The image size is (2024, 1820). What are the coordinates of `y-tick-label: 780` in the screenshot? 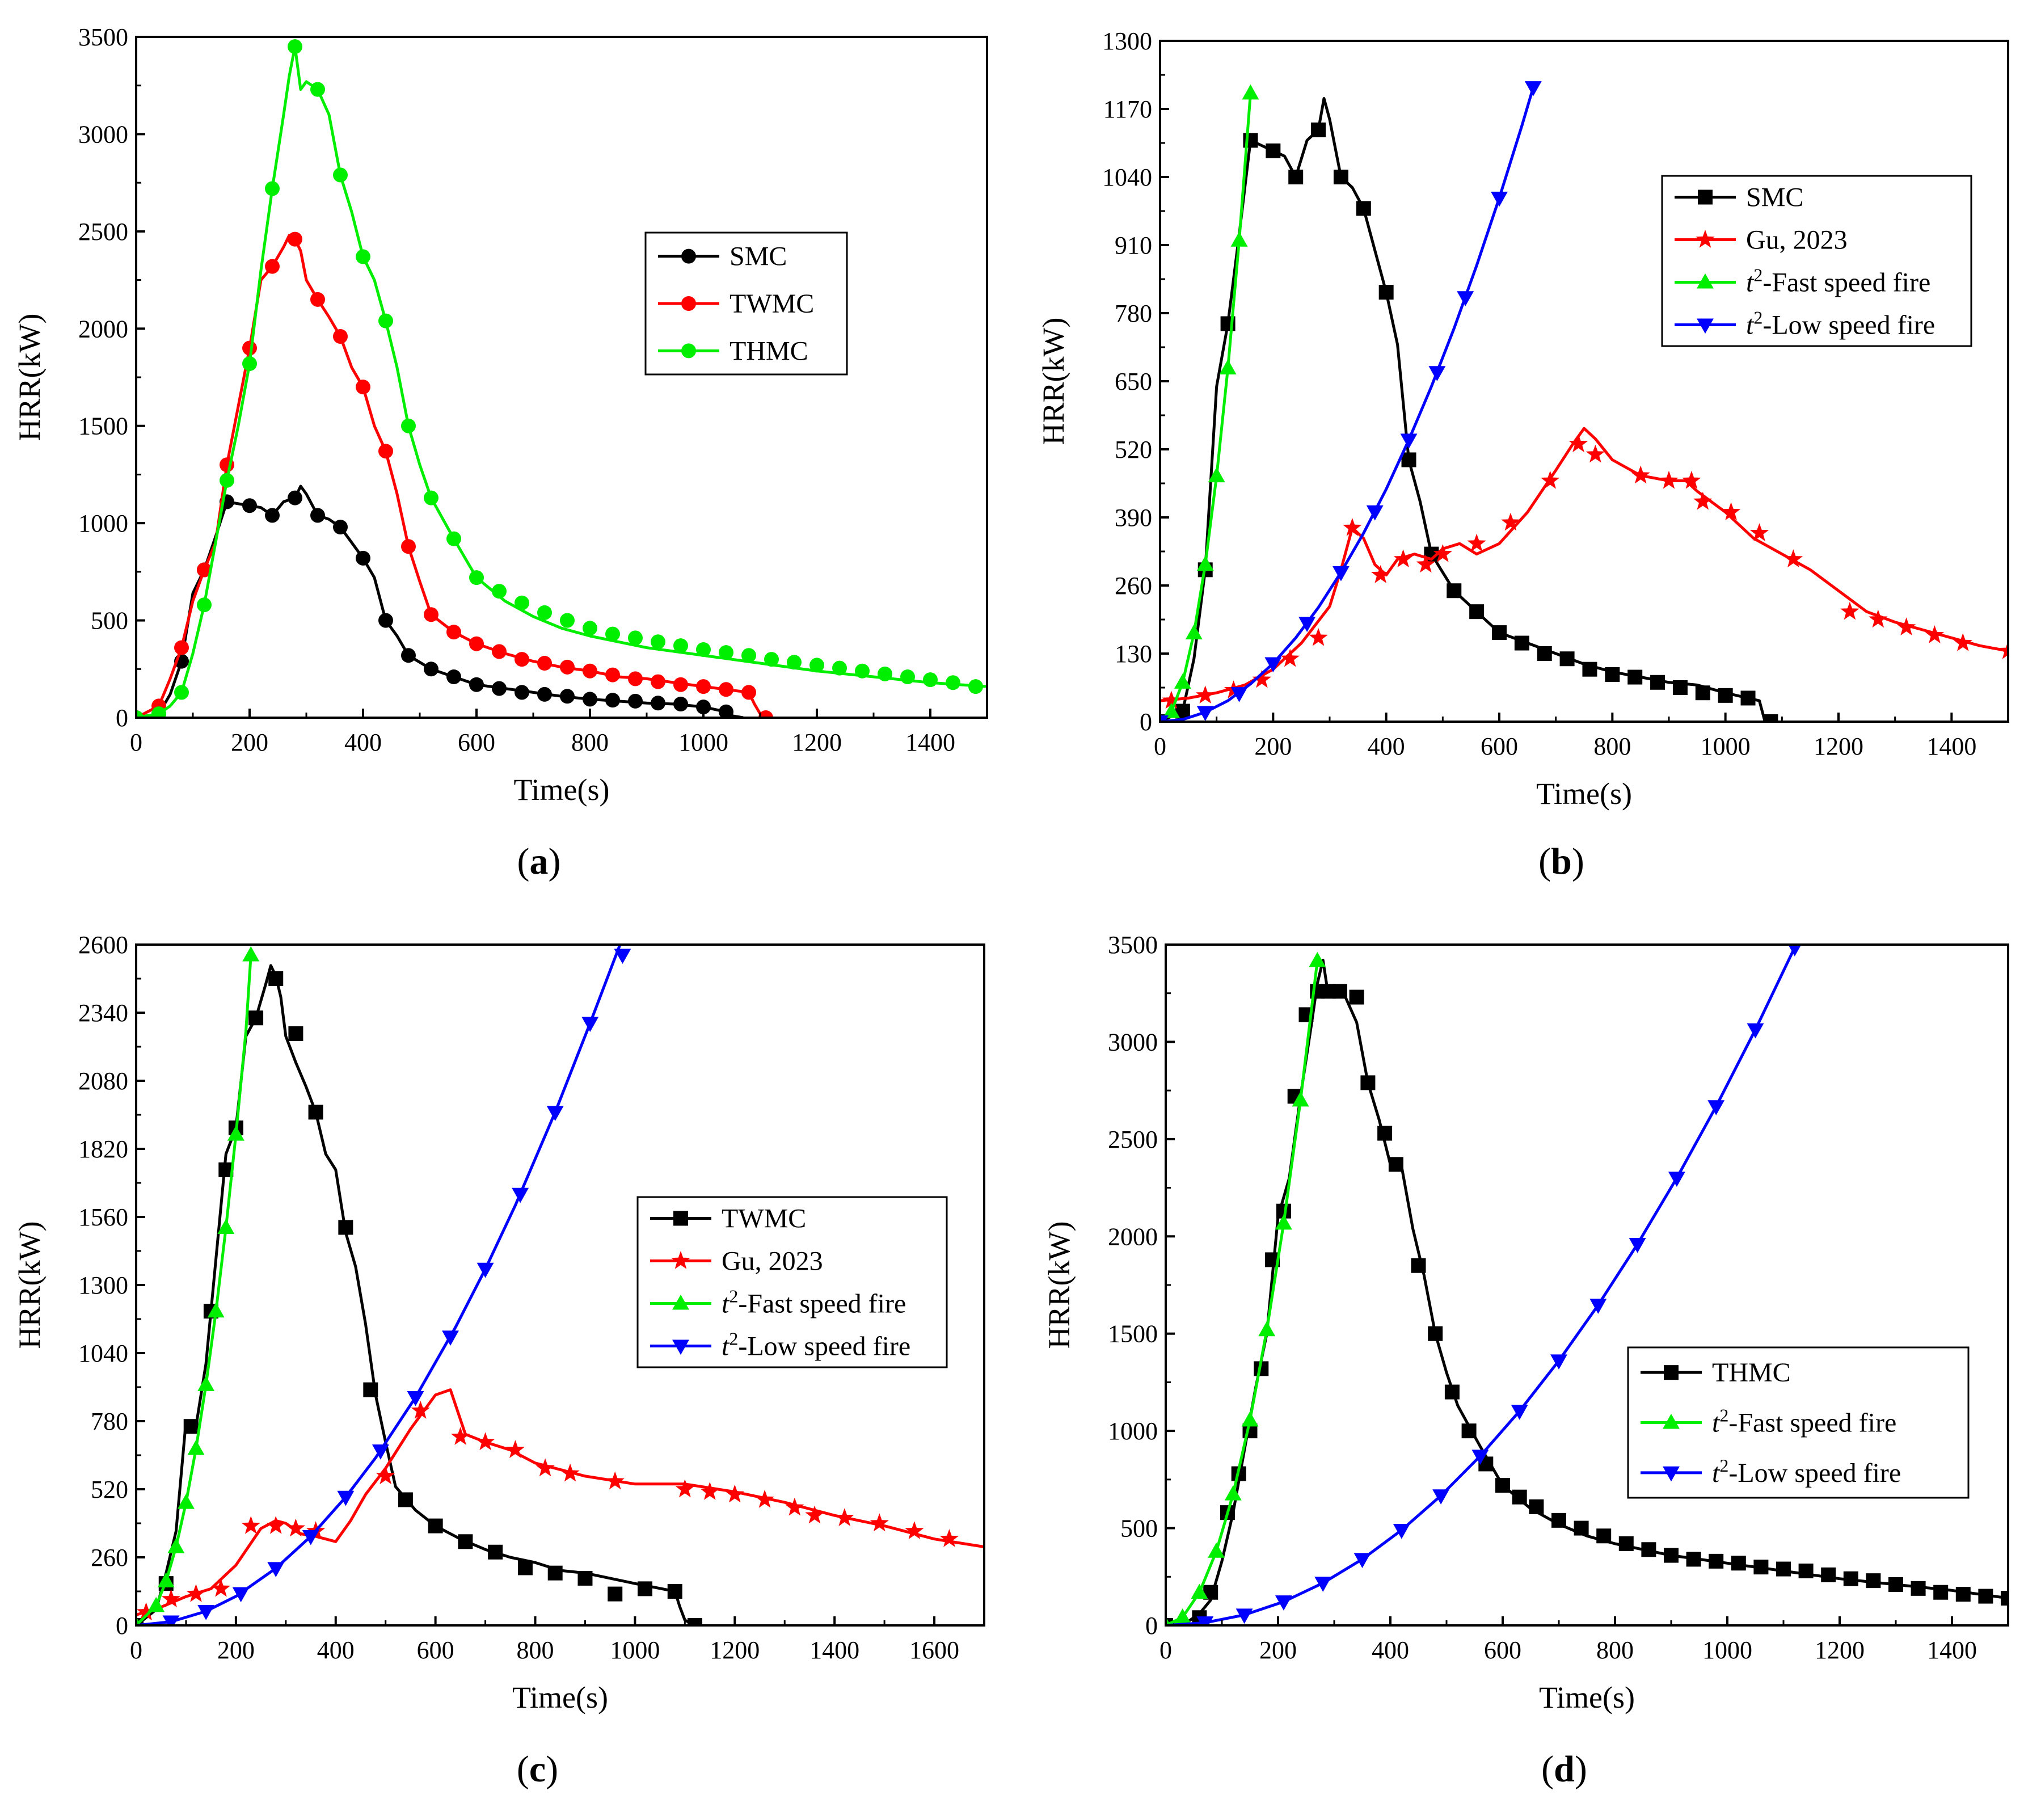 It's located at (109, 1421).